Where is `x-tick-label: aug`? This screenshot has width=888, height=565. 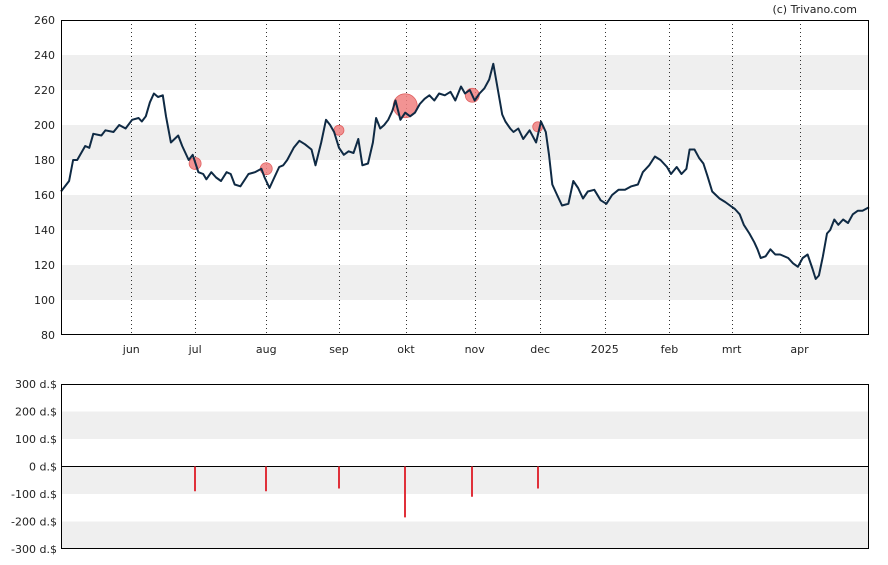
x-tick-label: aug is located at coordinates (266, 349).